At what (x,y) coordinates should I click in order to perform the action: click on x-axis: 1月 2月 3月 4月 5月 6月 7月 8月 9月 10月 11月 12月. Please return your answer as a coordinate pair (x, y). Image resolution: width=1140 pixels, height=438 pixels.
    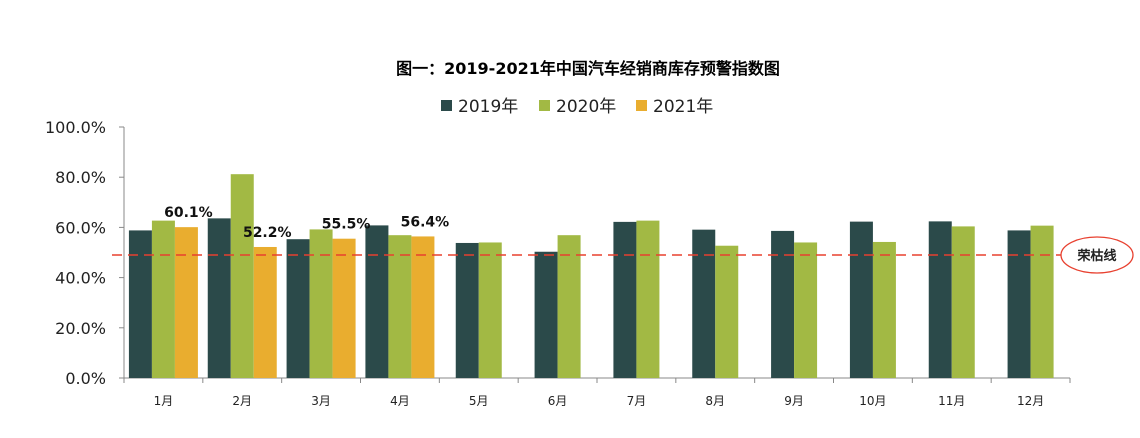
    Looking at the image, I should click on (597, 392).